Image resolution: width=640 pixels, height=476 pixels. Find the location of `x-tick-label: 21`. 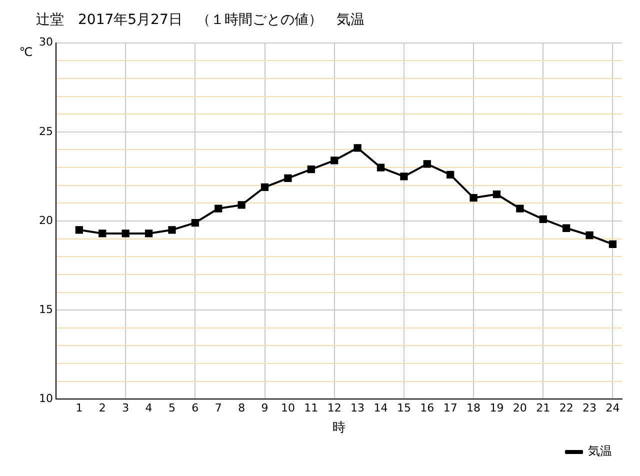

x-tick-label: 21 is located at coordinates (543, 408).